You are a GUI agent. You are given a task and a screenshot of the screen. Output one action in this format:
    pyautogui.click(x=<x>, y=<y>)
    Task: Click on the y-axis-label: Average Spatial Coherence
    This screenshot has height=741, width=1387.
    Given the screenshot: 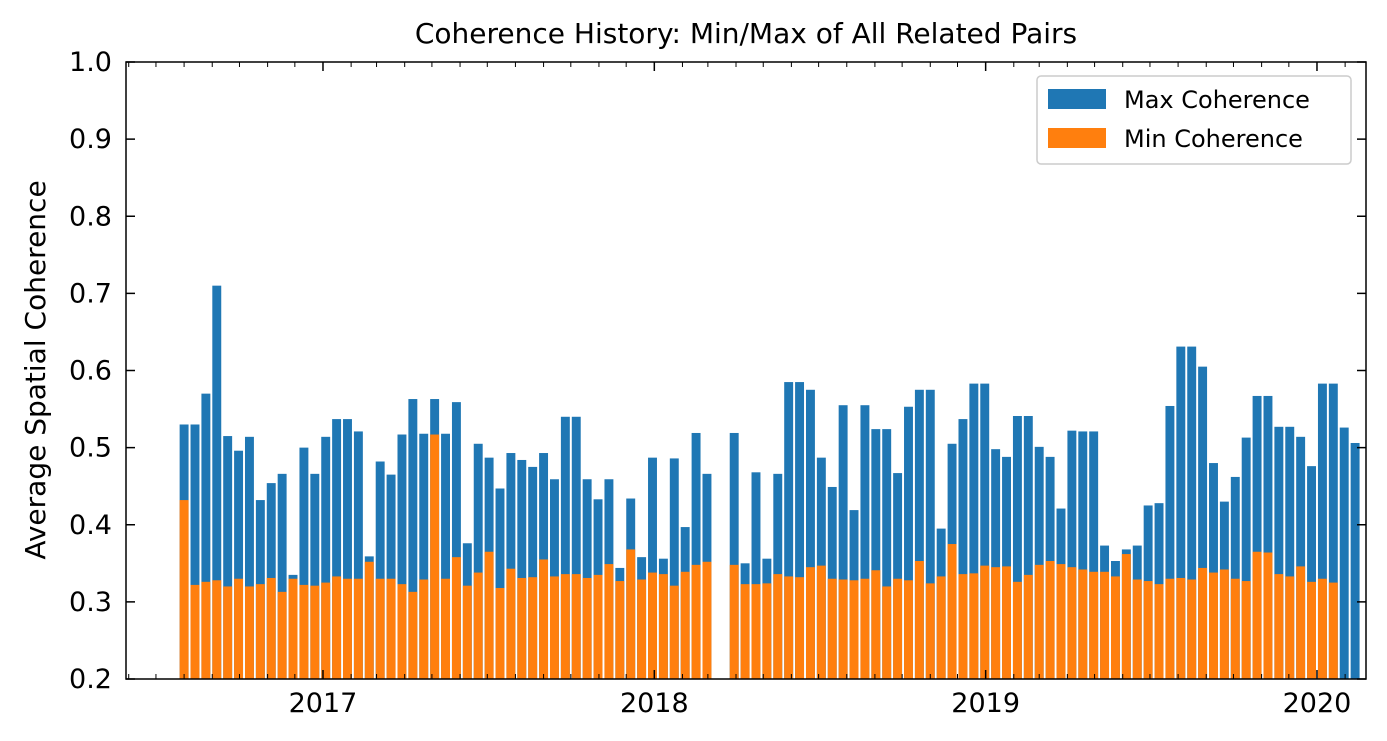 What is the action you would take?
    pyautogui.click(x=35, y=369)
    